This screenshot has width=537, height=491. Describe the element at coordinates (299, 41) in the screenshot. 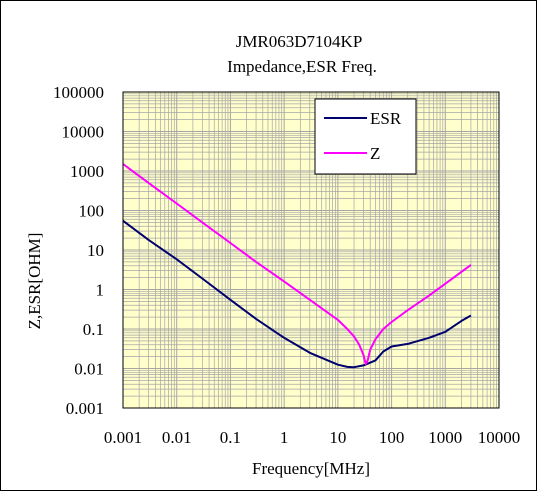

I see `chart-title: JMR063D7104KP` at that location.